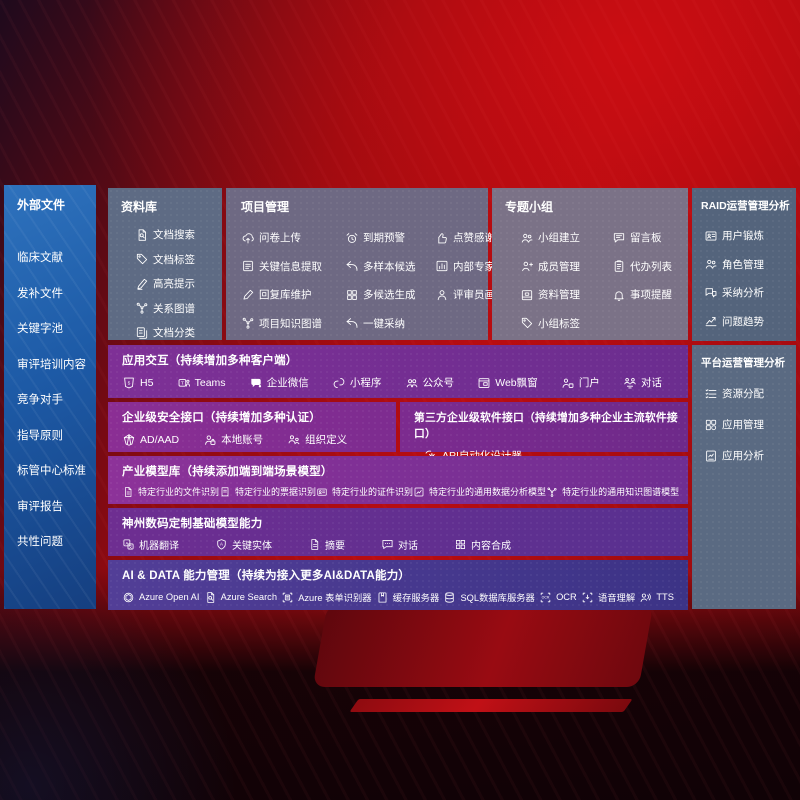 This screenshot has width=800, height=800. Describe the element at coordinates (450, 597) in the screenshot. I see `database-icon` at that location.